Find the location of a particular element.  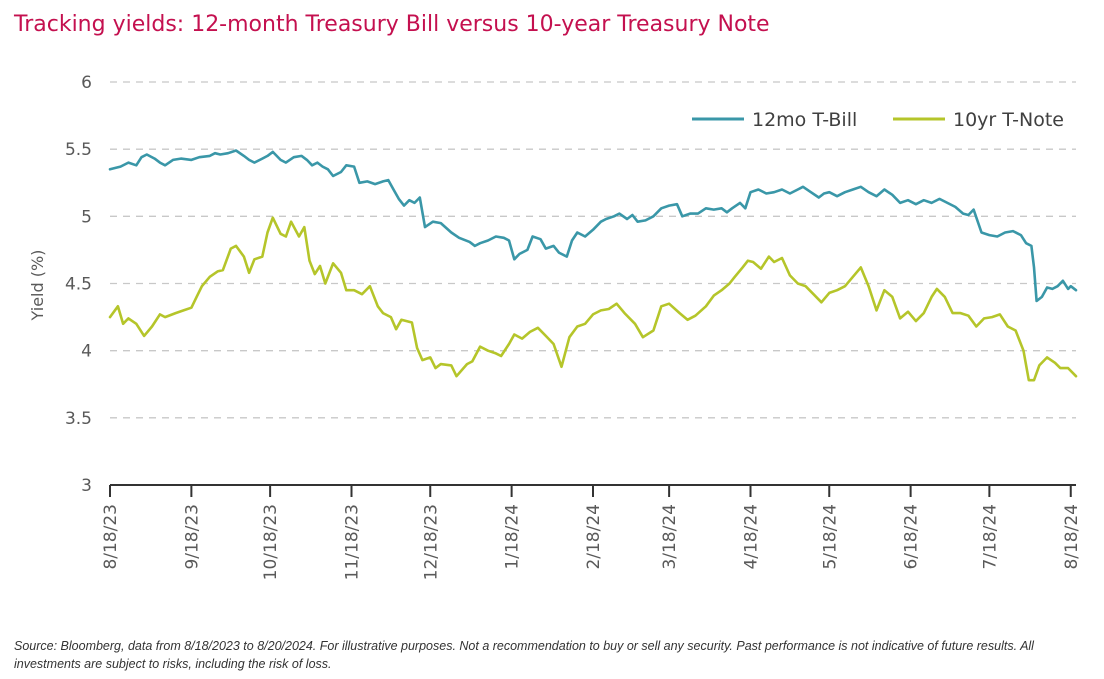

y-tick-label: 4 is located at coordinates (86, 352).